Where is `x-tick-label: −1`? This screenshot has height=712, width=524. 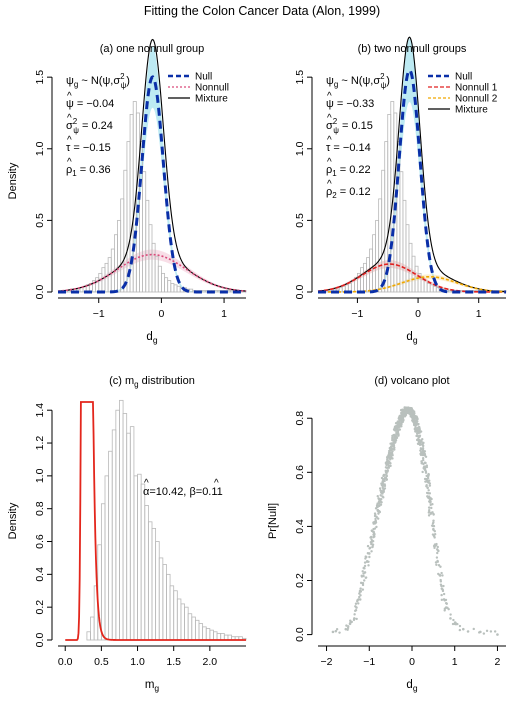 x-tick-label: −1 is located at coordinates (357, 314).